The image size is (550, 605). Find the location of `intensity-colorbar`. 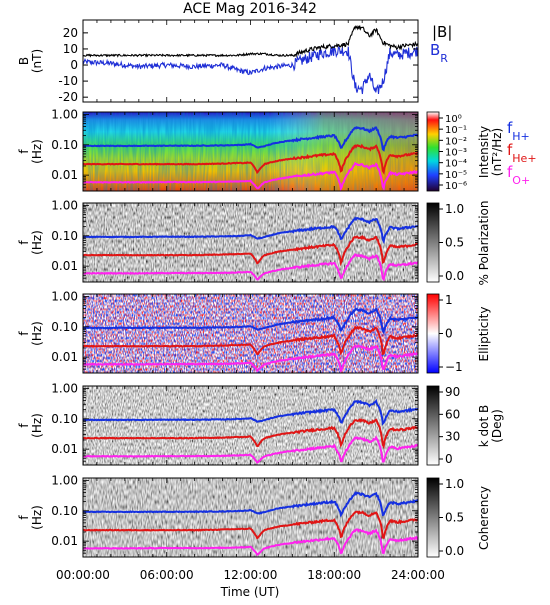

intensity-colorbar is located at coordinates (433, 151).